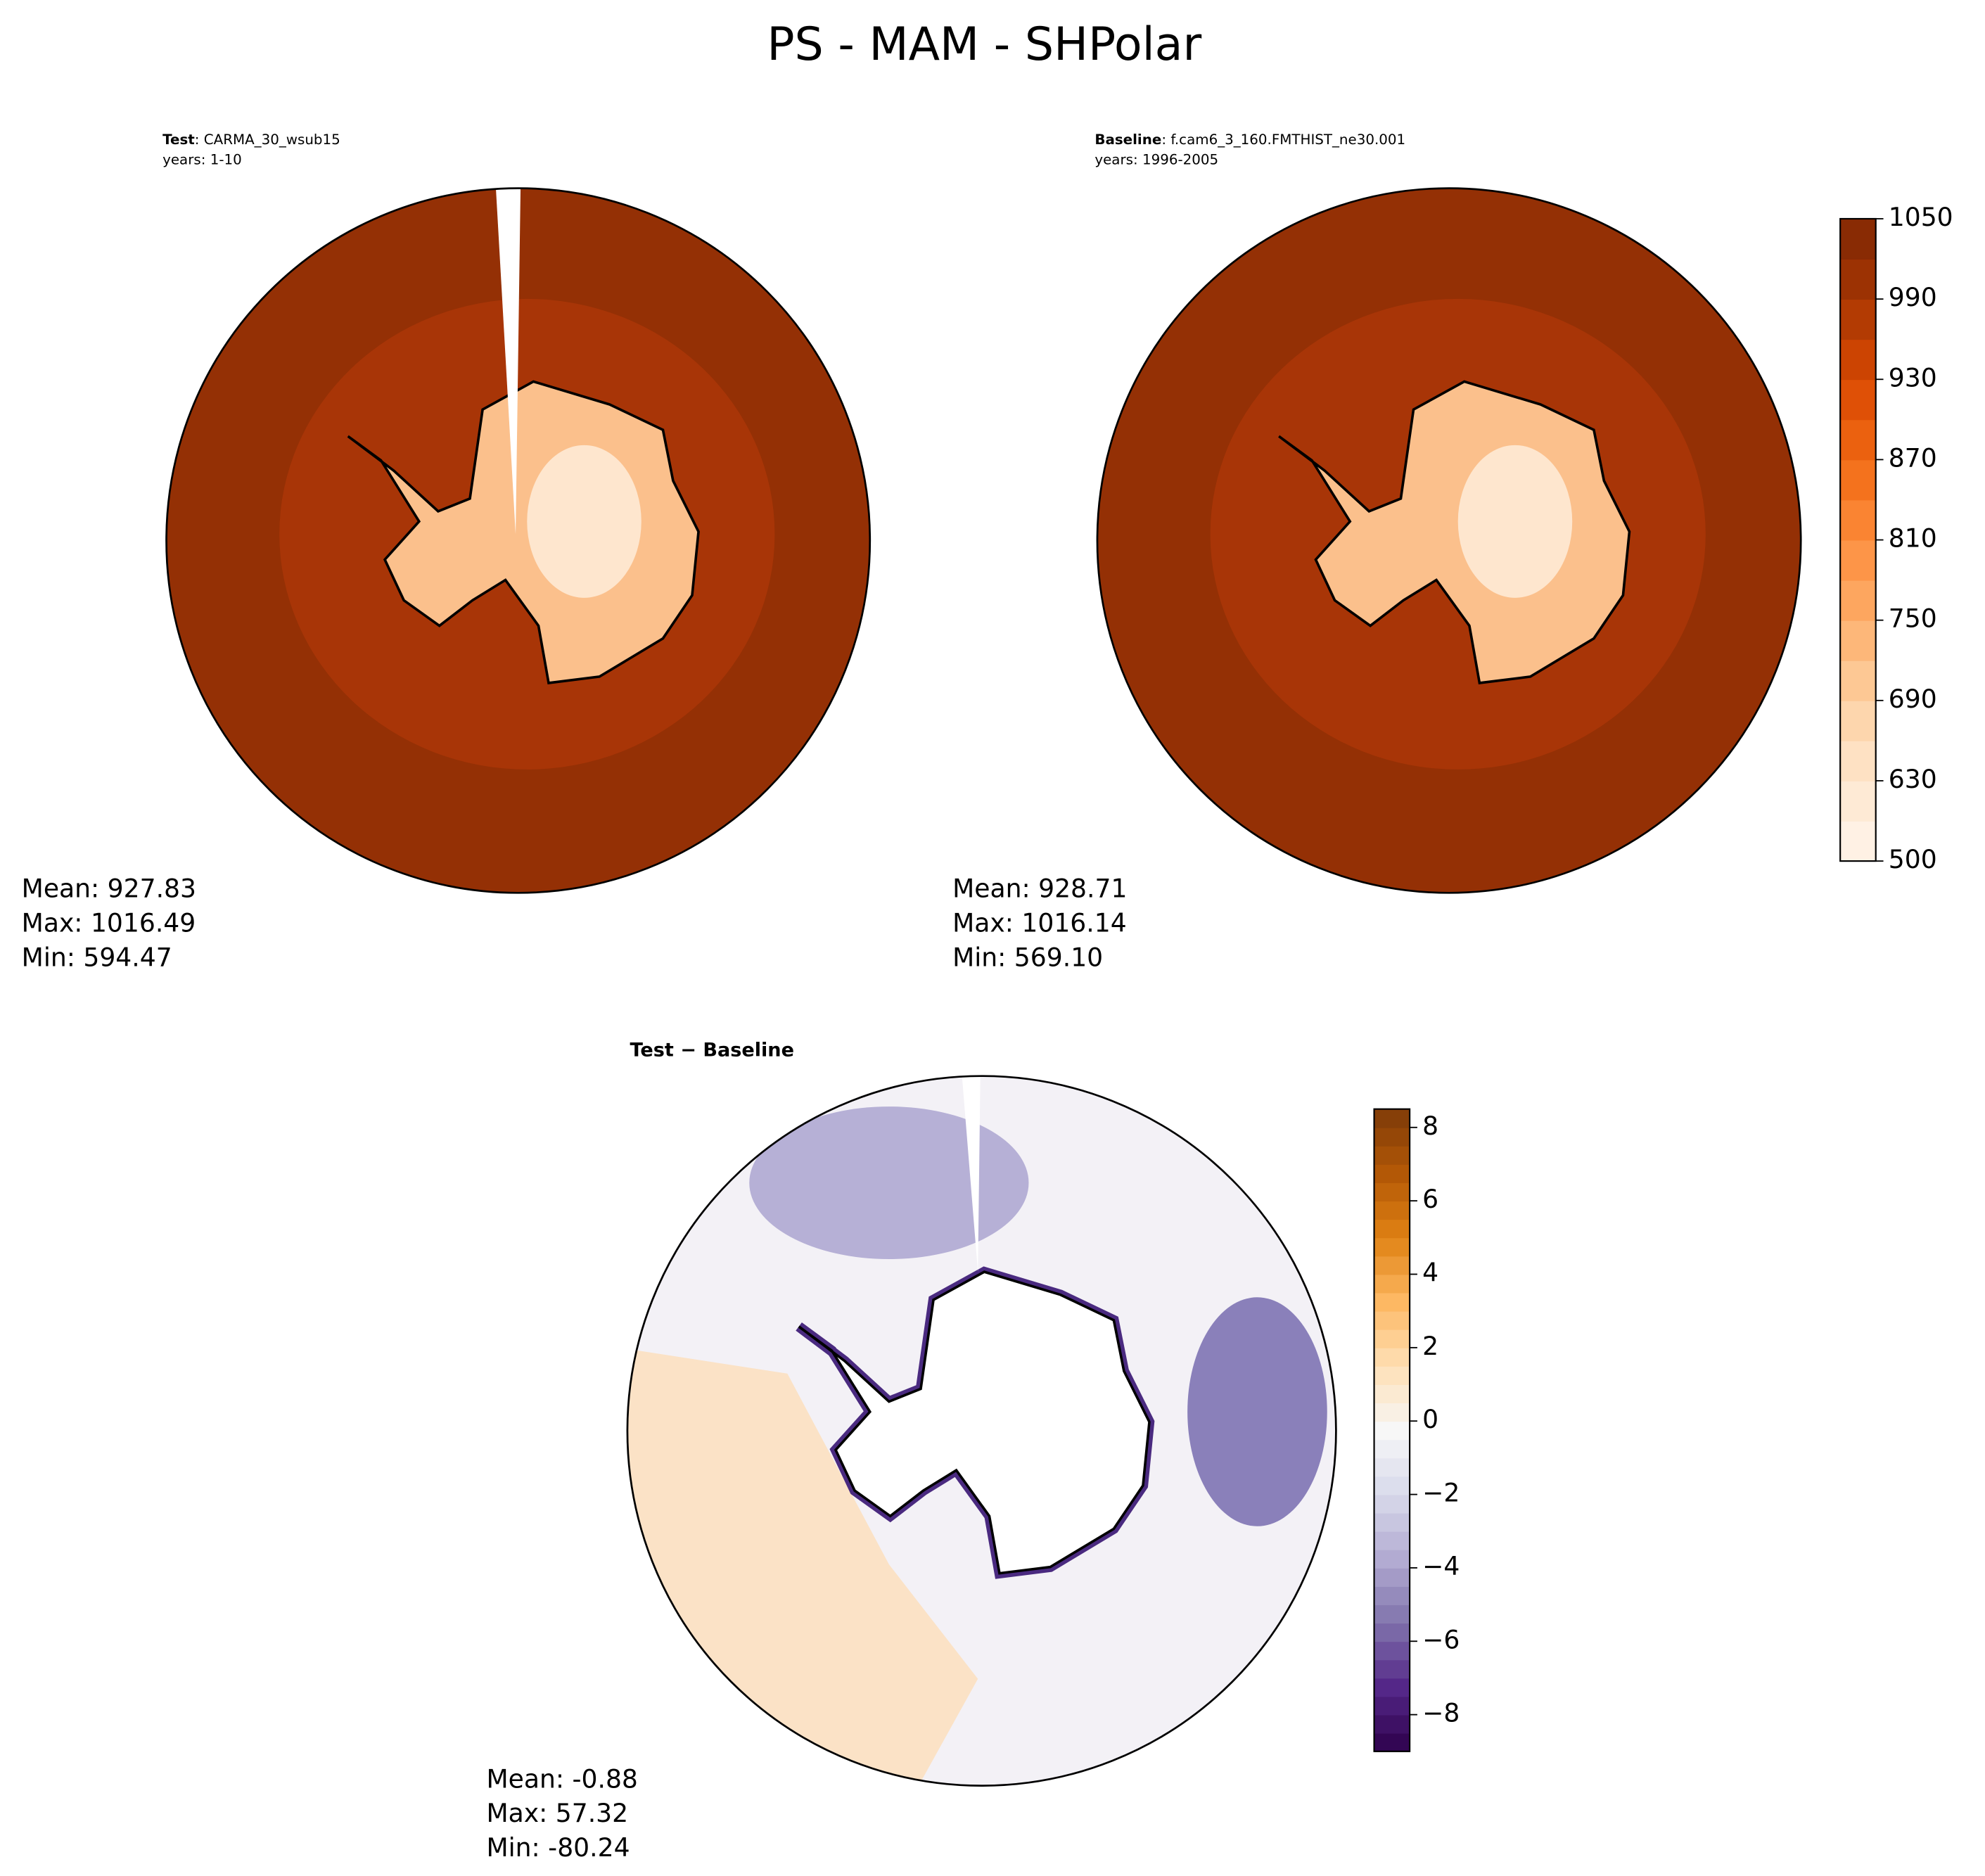  What do you see at coordinates (1430, 1346) in the screenshot?
I see `colorbar-tick-label: 2` at bounding box center [1430, 1346].